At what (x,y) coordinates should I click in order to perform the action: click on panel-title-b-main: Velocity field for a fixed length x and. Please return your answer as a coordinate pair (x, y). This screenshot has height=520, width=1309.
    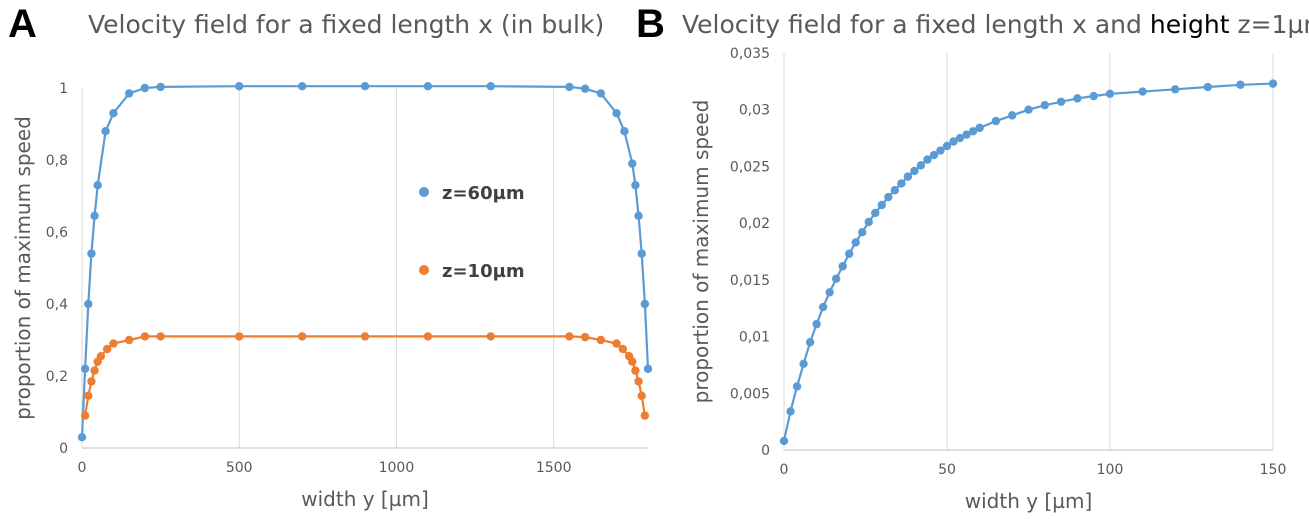
    Looking at the image, I should click on (912, 24).